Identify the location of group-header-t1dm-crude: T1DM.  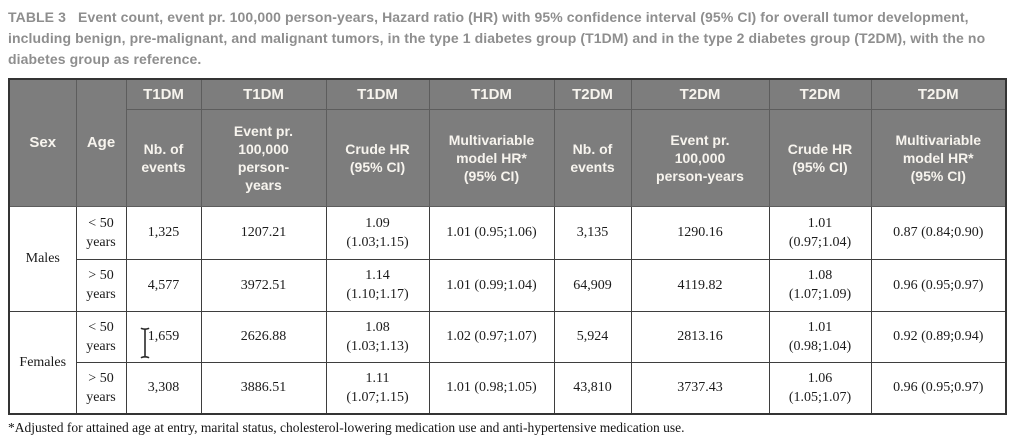
(377, 94).